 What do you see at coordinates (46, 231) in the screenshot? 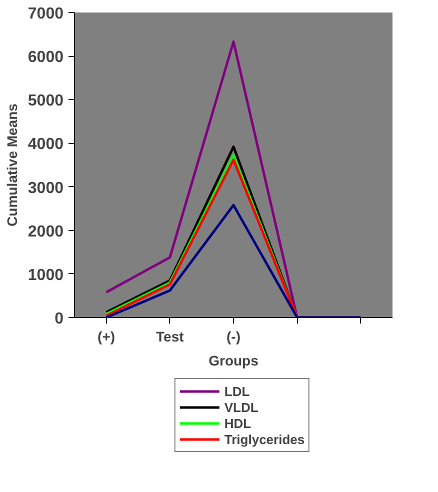
I see `y-tick-label: 2000` at bounding box center [46, 231].